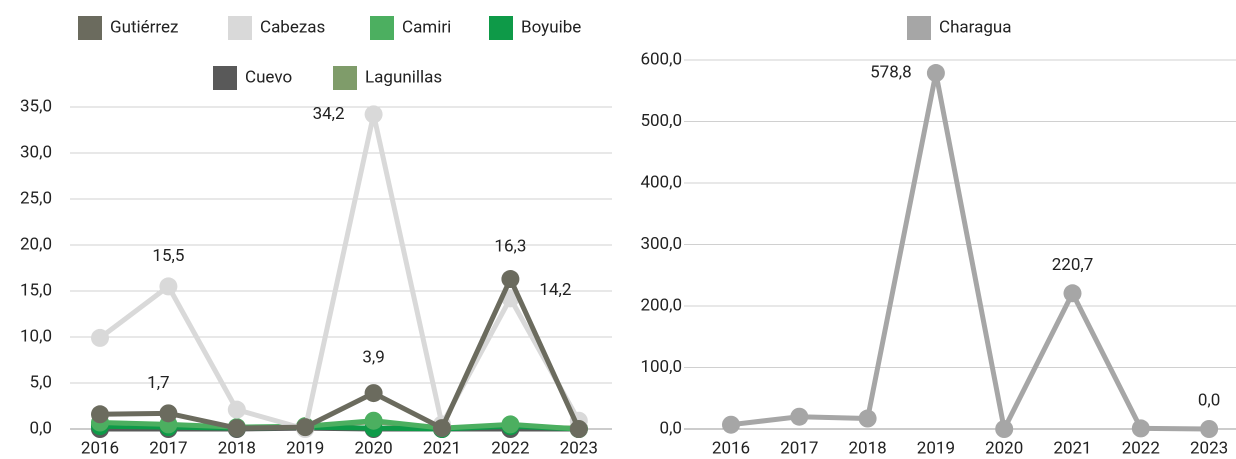 Image resolution: width=1236 pixels, height=459 pixels. I want to click on data-label: 578,8, so click(891, 73).